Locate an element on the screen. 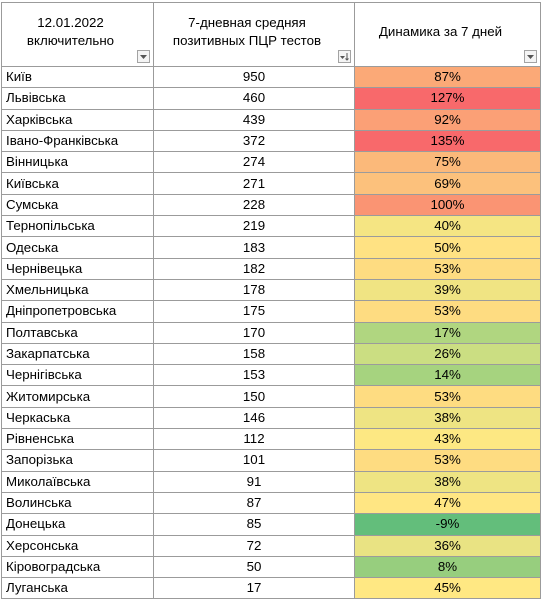 Image resolution: width=541 pixels, height=600 pixels. cell-dynamics: 50% is located at coordinates (447, 247).